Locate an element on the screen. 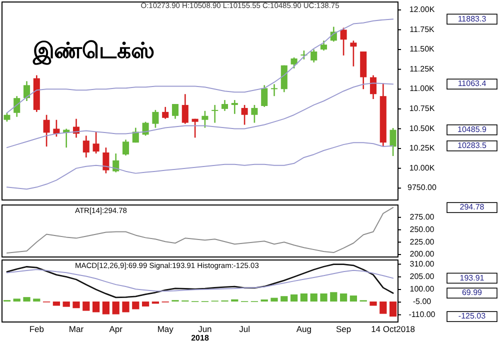 Image resolution: width=500 pixels, height=341 pixels. text: -125.03 is located at coordinates (472, 316).